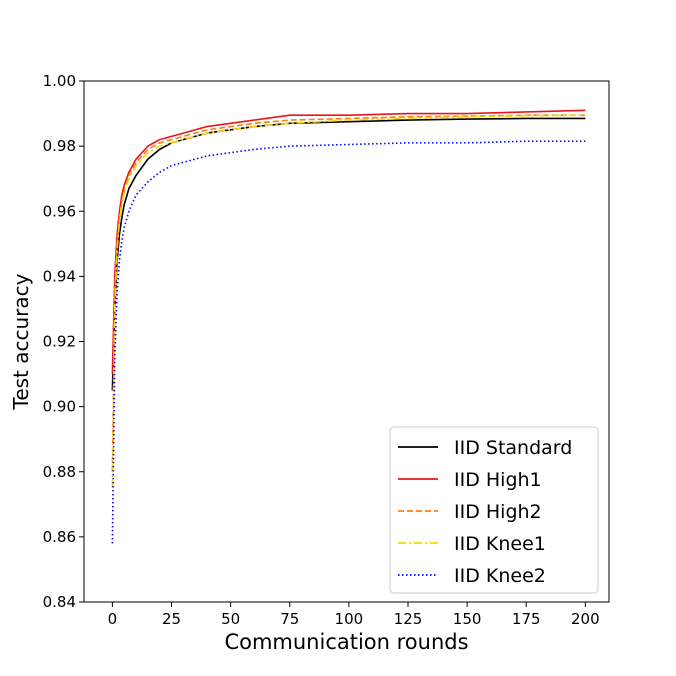 The height and width of the screenshot is (676, 676). I want to click on y-tick-label: 0.88, so click(59, 472).